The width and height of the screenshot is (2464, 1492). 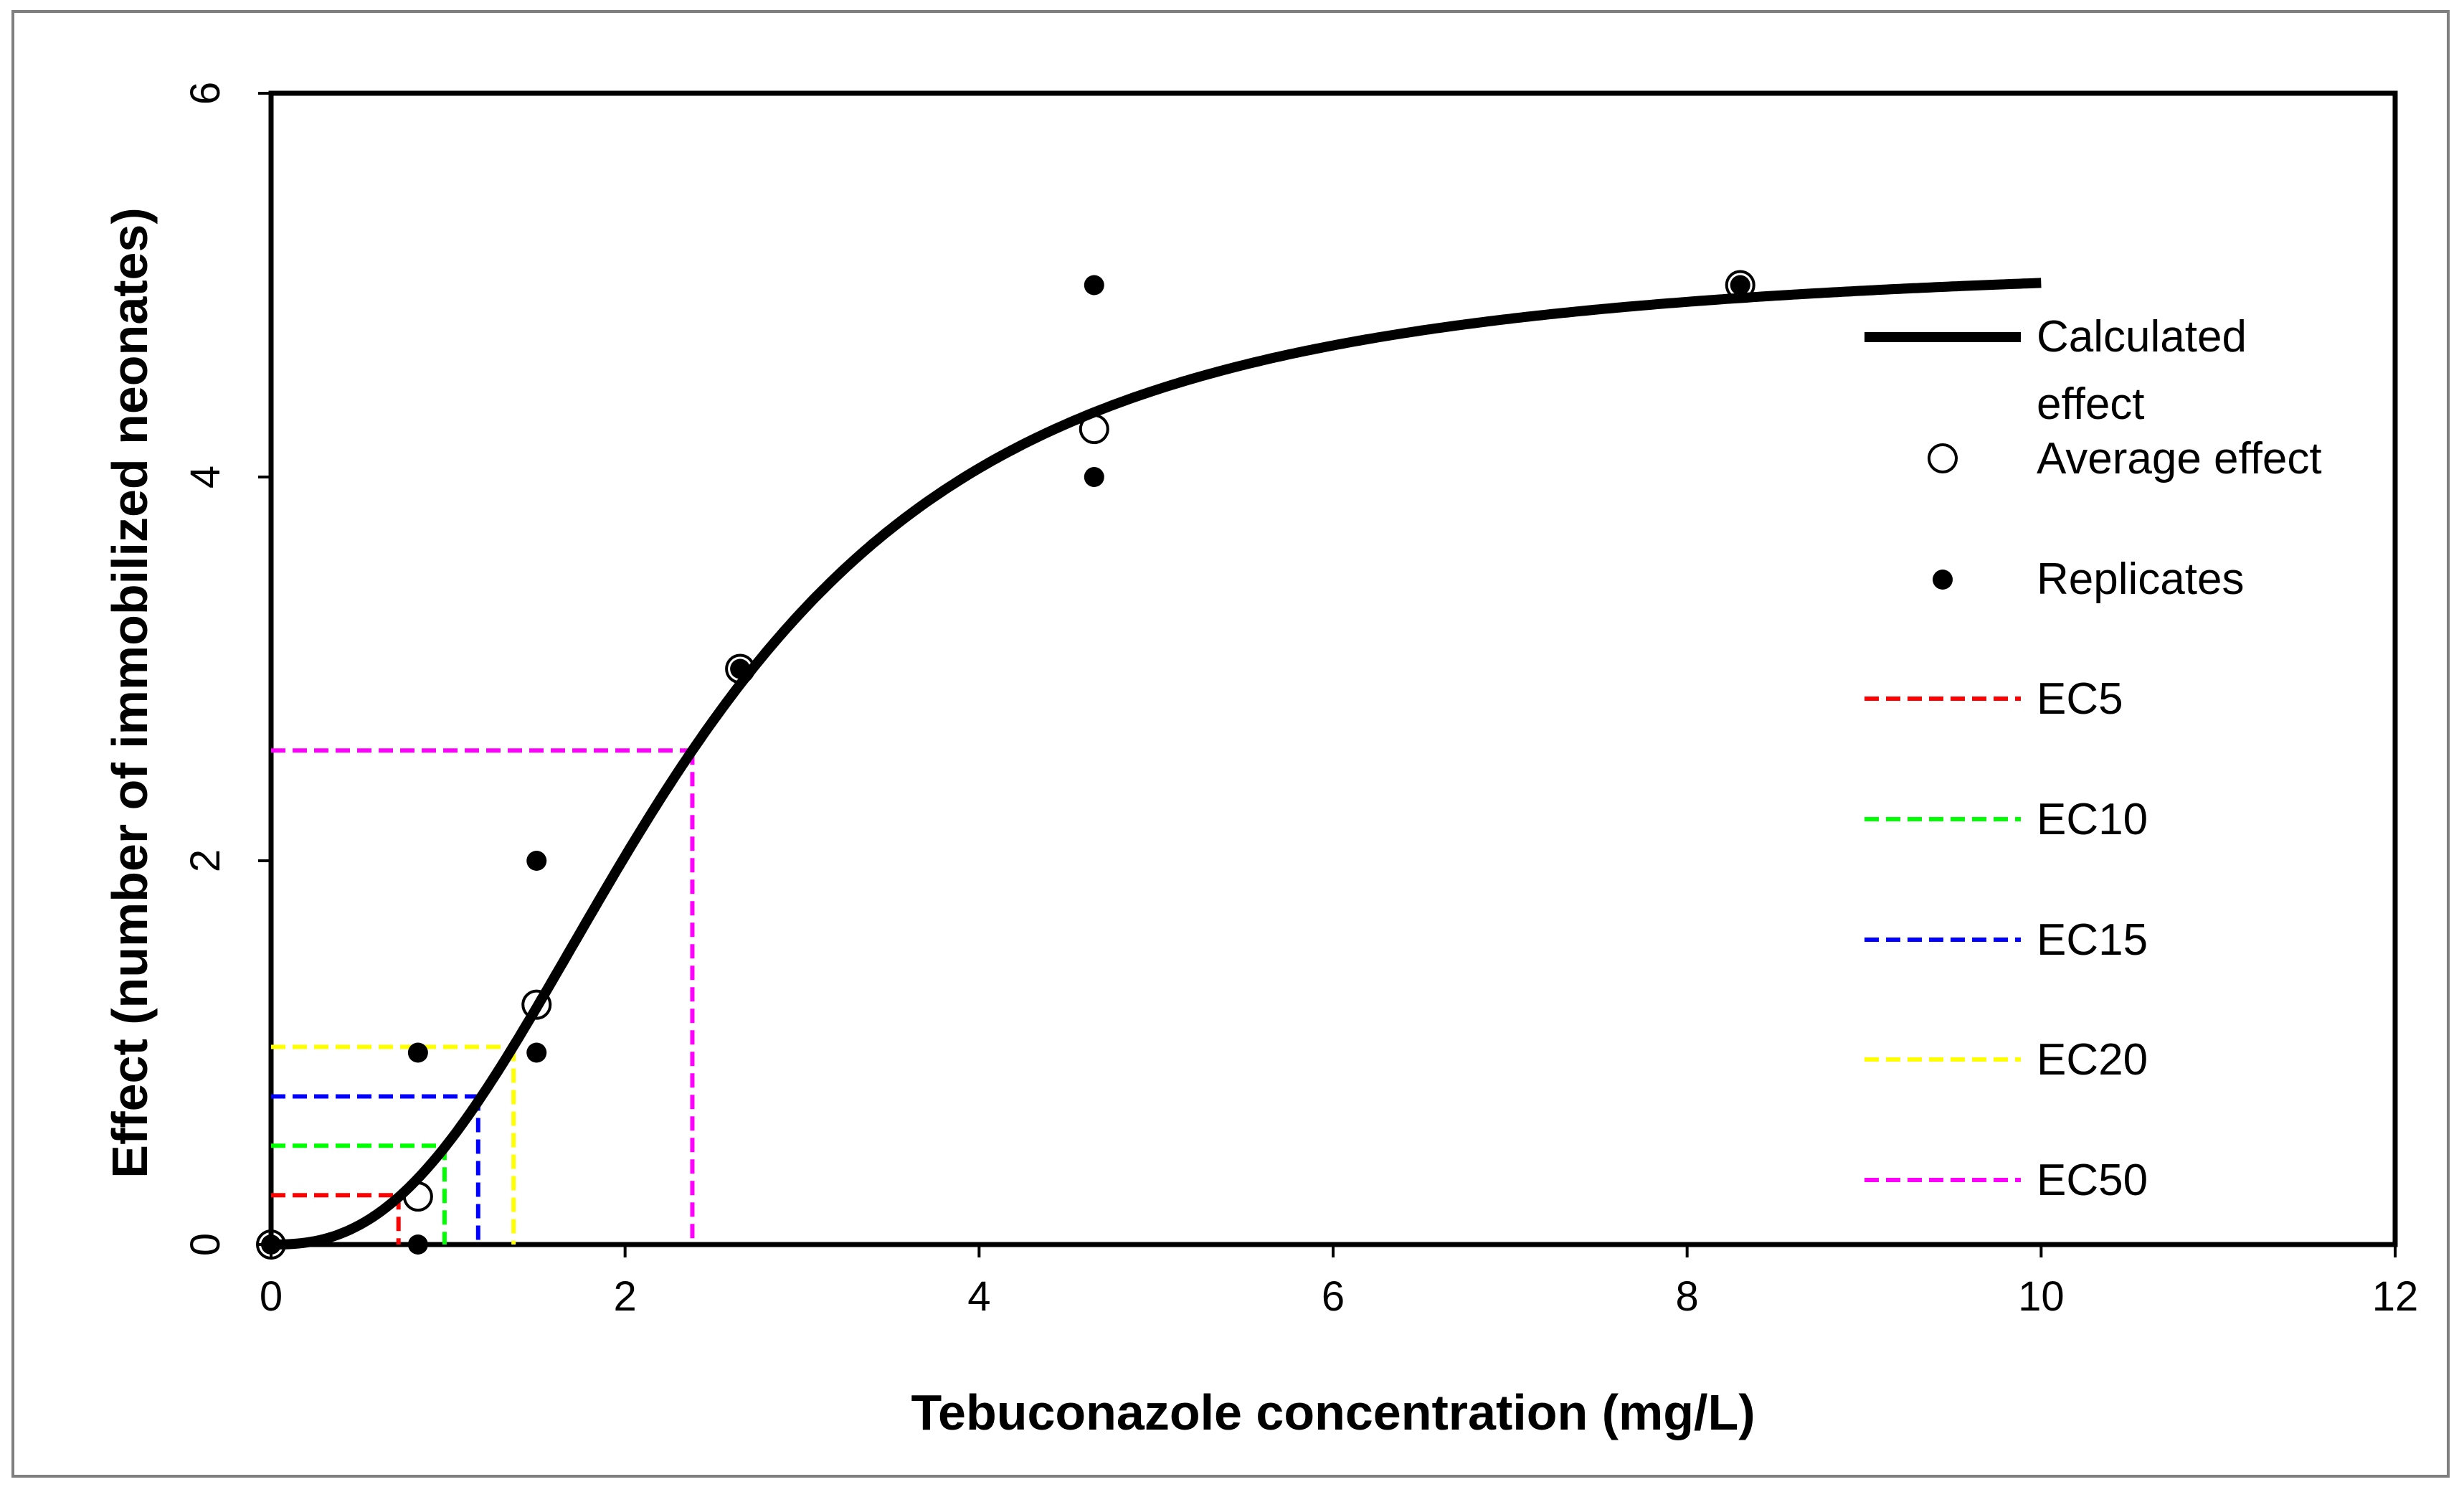 I want to click on y-tick-label: 0, so click(x=205, y=1244).